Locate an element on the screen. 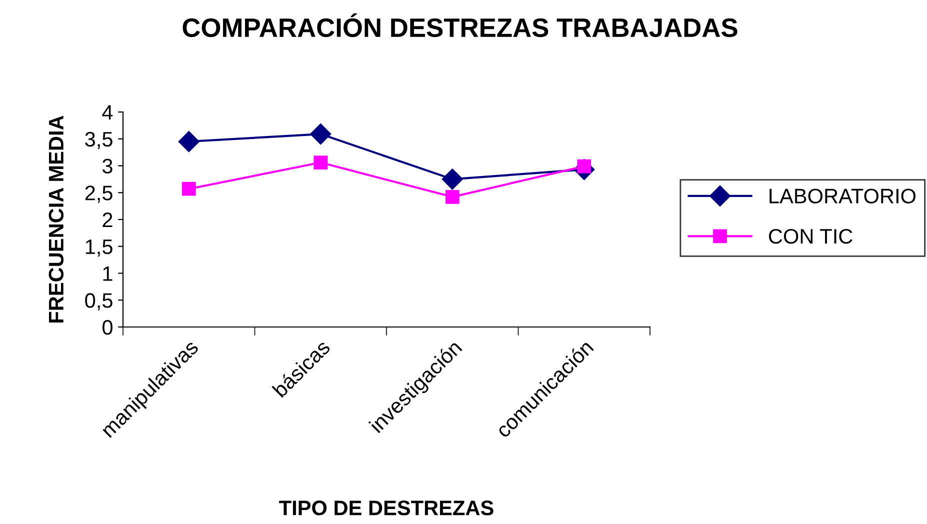  y-tick-label: 0 is located at coordinates (107, 327).